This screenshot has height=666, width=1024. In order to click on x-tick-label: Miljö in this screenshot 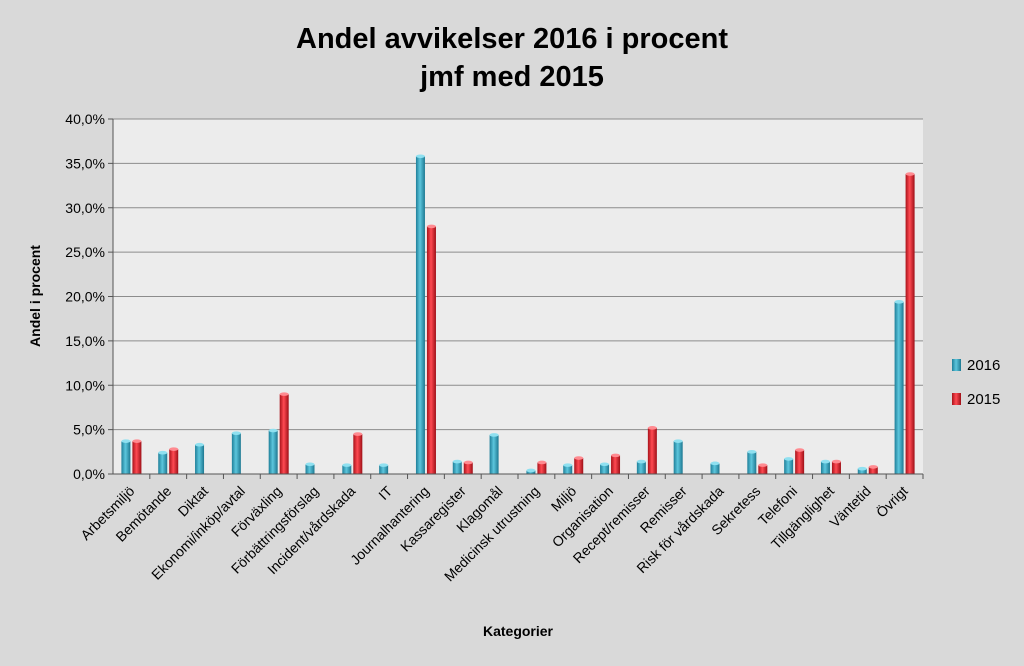, I will do `click(564, 499)`.